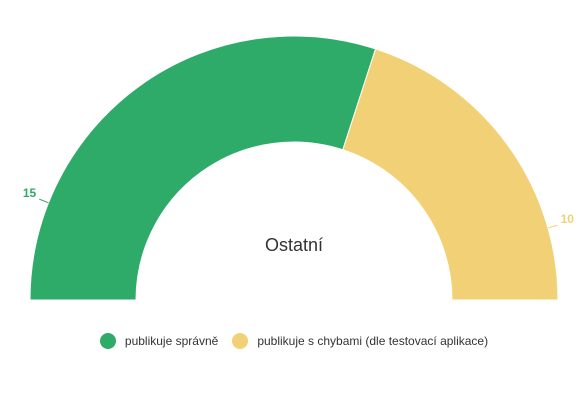 This screenshot has width=588, height=401. I want to click on legend-item-correct: publikuje správně, so click(159, 341).